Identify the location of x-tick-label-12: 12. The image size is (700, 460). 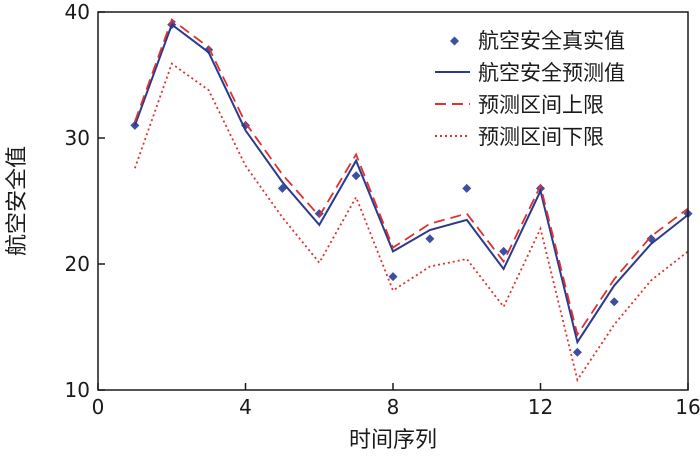
(540, 407).